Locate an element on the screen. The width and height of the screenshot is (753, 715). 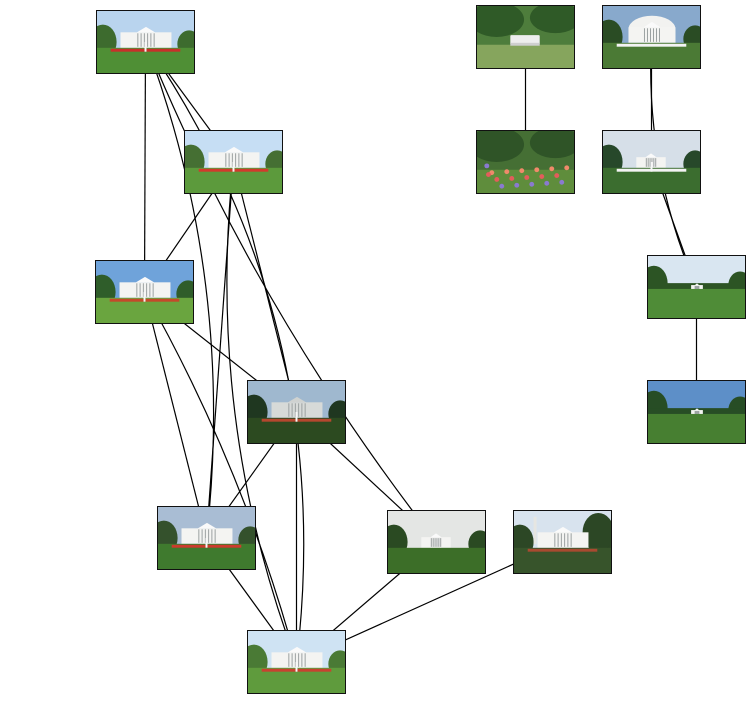
edge-n3-n5 is located at coordinates (176, 415).